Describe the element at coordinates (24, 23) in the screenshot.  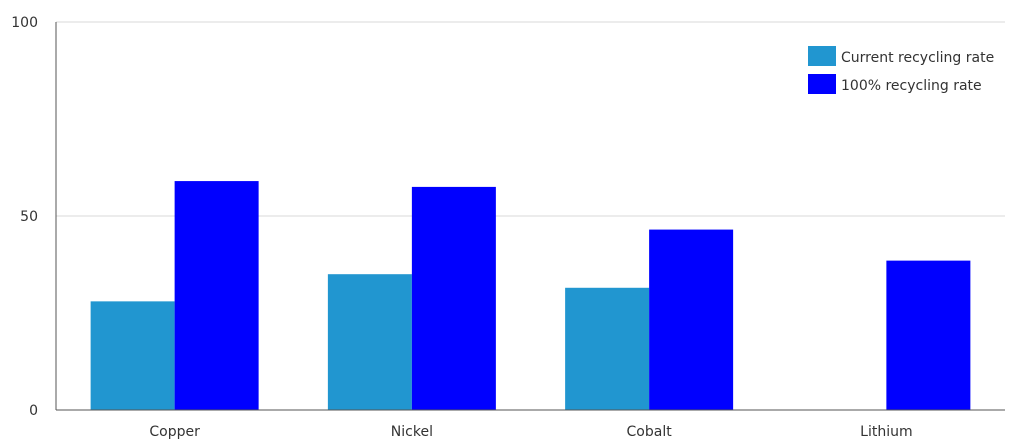
I see `y-tick-label: 100` at that location.